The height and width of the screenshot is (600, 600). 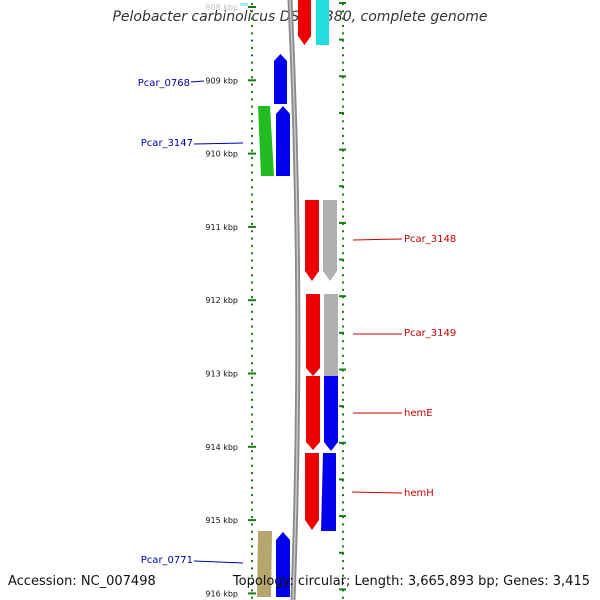 I want to click on gene-hemE-red, so click(x=313, y=413).